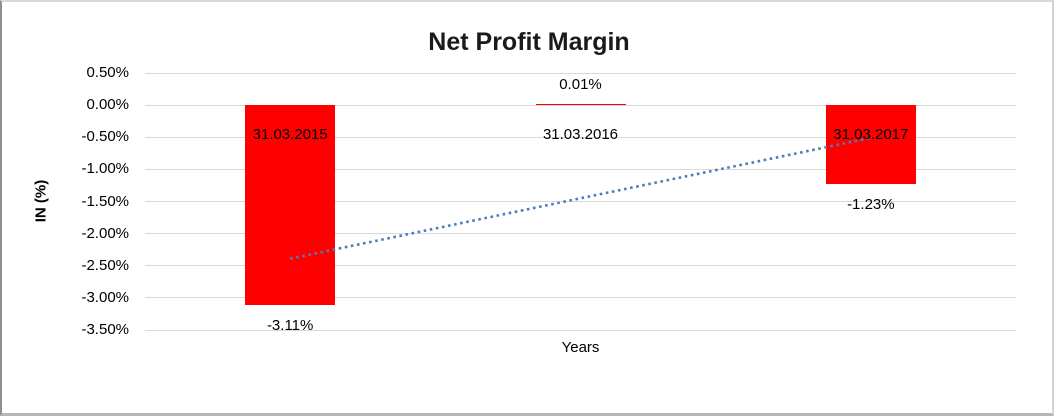 The width and height of the screenshot is (1054, 416). What do you see at coordinates (105, 265) in the screenshot?
I see `y-axis-tick-label: -2.50%` at bounding box center [105, 265].